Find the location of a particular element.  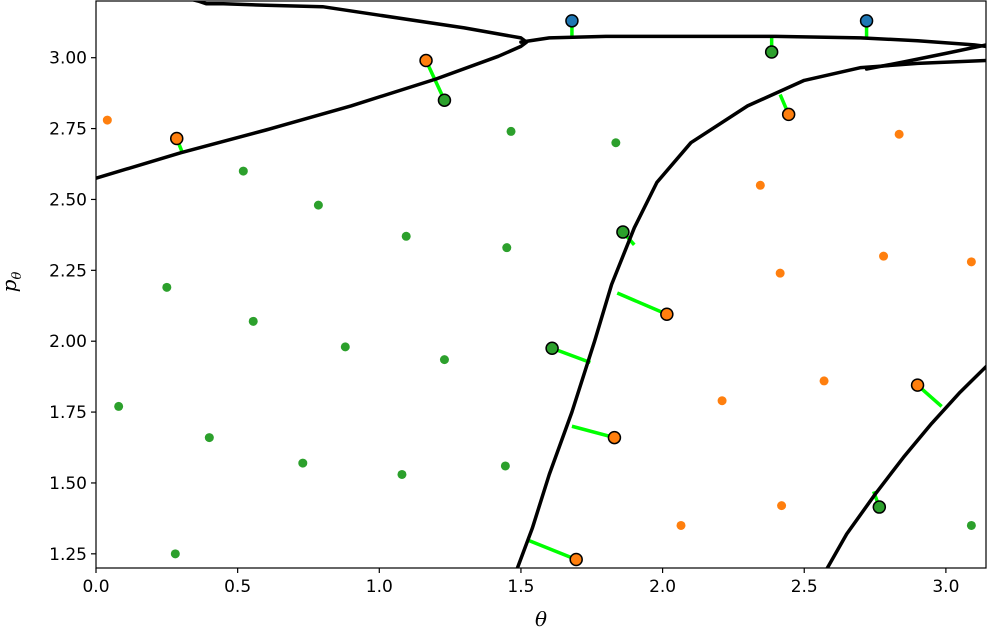

y-axis-label: pθ is located at coordinates (12, 282).